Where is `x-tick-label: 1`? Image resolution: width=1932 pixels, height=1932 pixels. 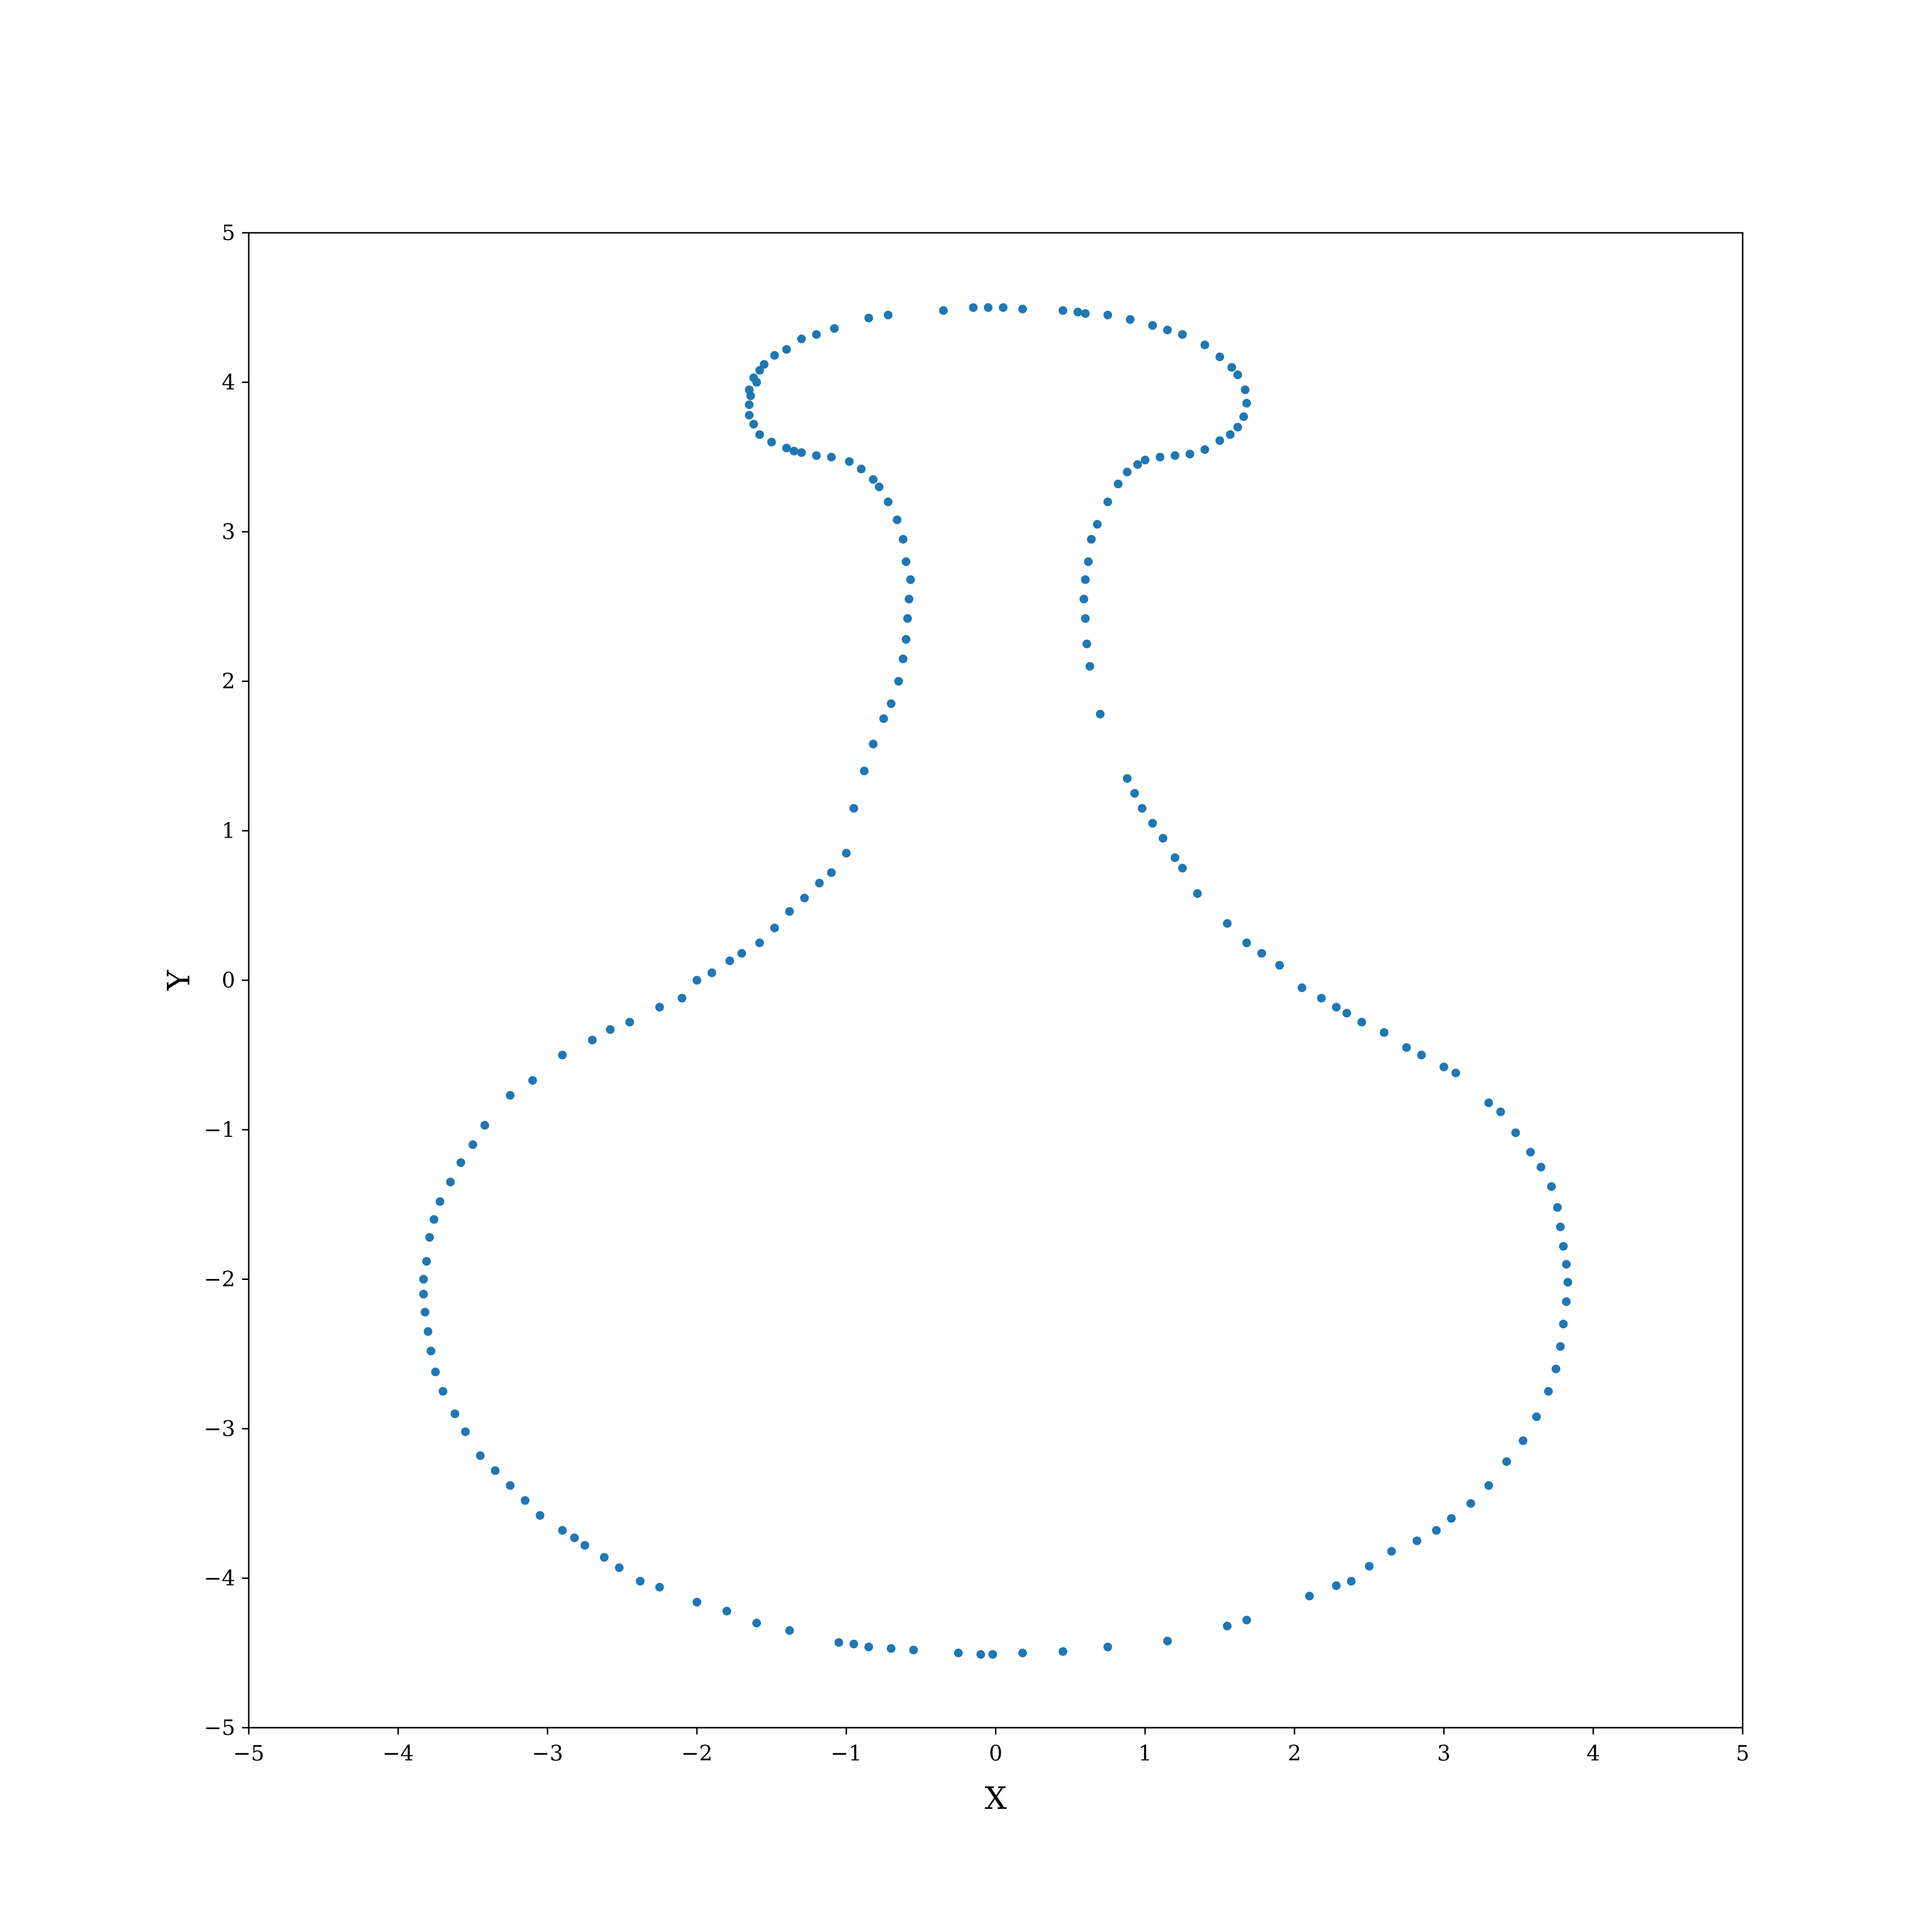
x-tick-label: 1 is located at coordinates (1145, 1753).